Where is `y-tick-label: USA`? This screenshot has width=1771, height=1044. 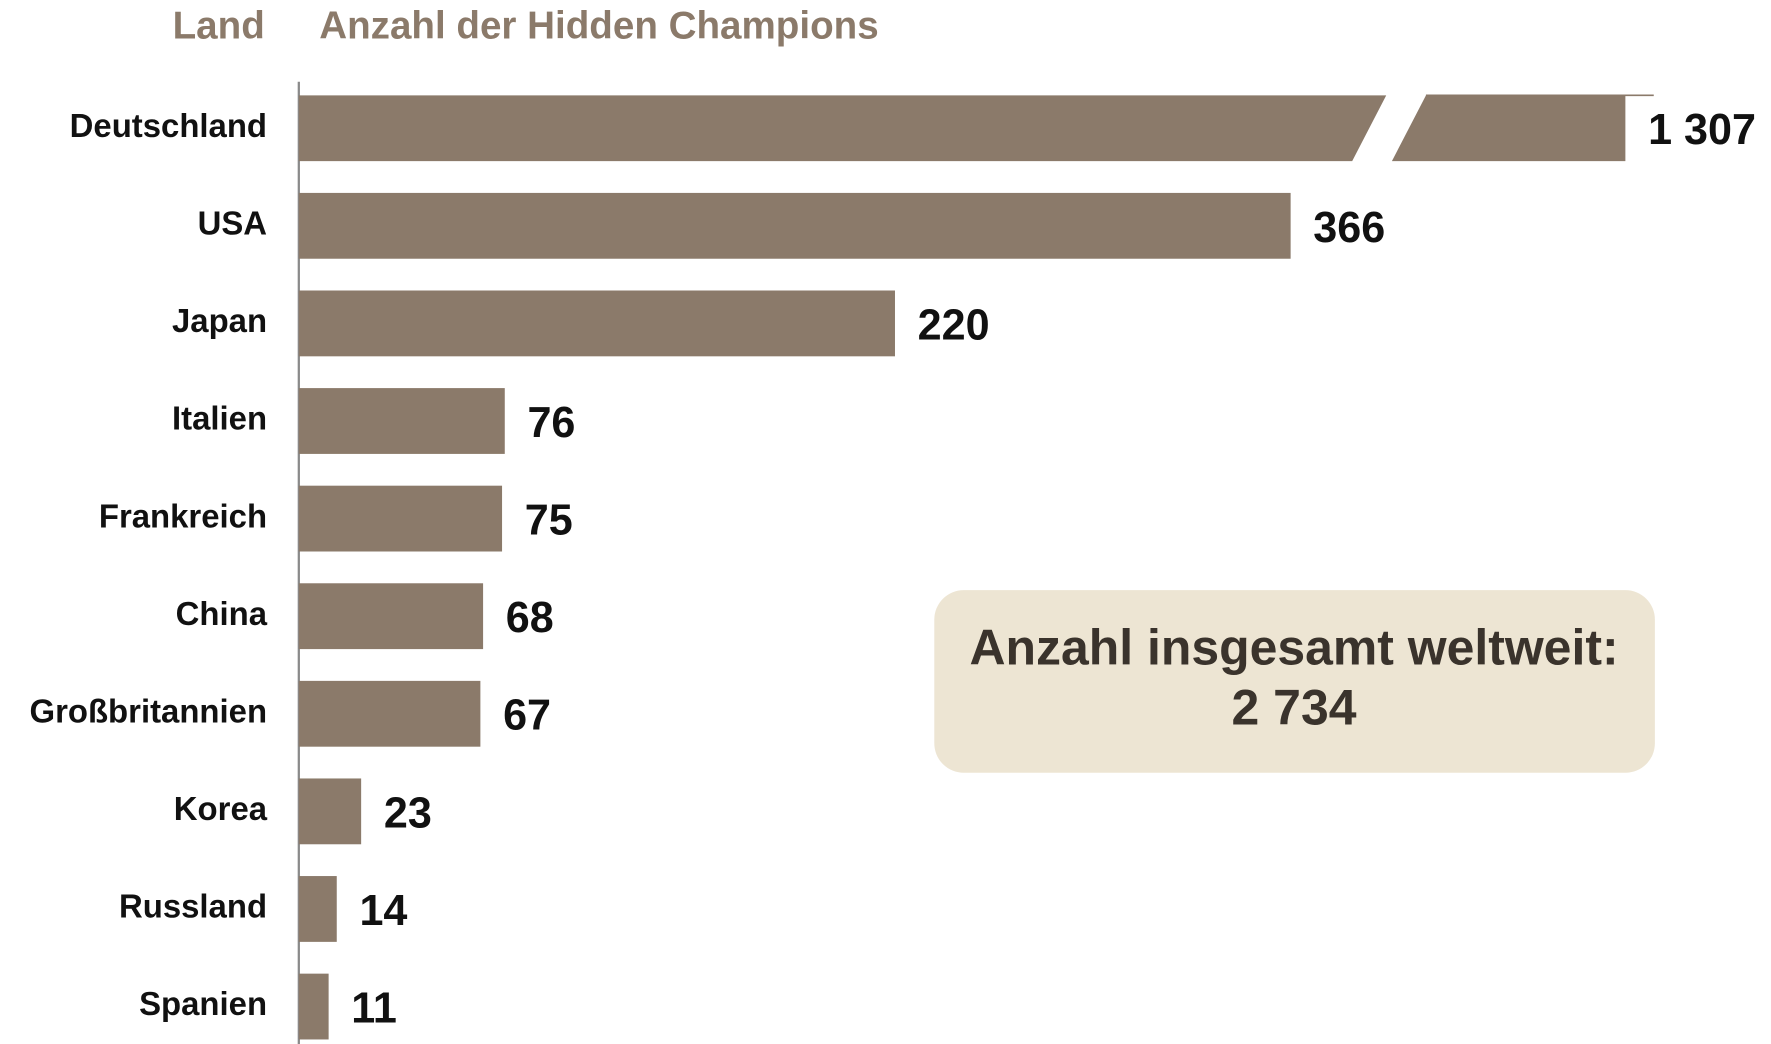
y-tick-label: USA is located at coordinates (232, 223).